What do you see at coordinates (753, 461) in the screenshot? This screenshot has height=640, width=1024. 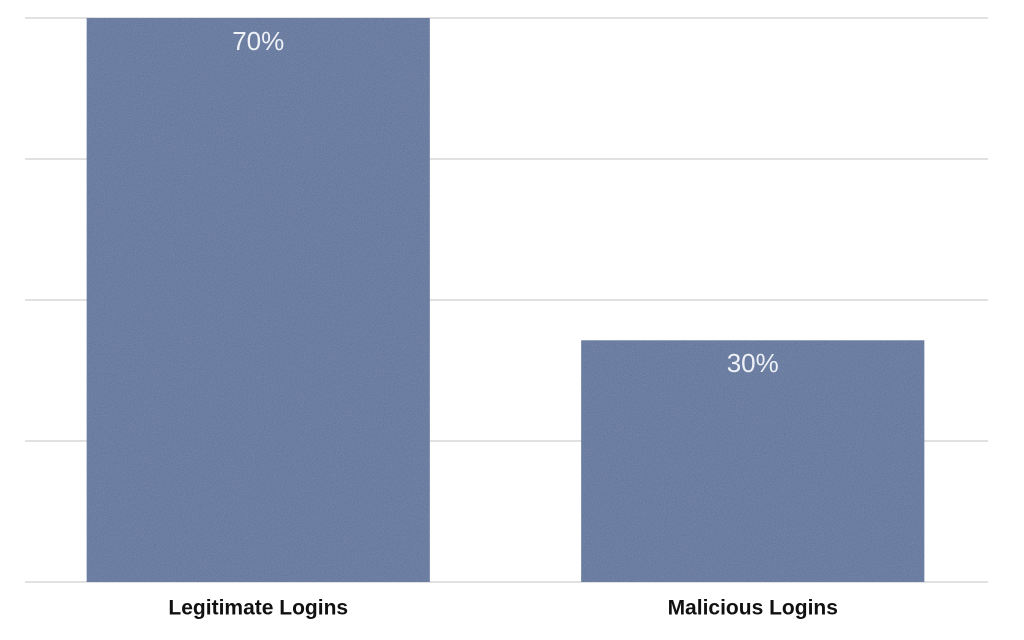 I see `bar` at bounding box center [753, 461].